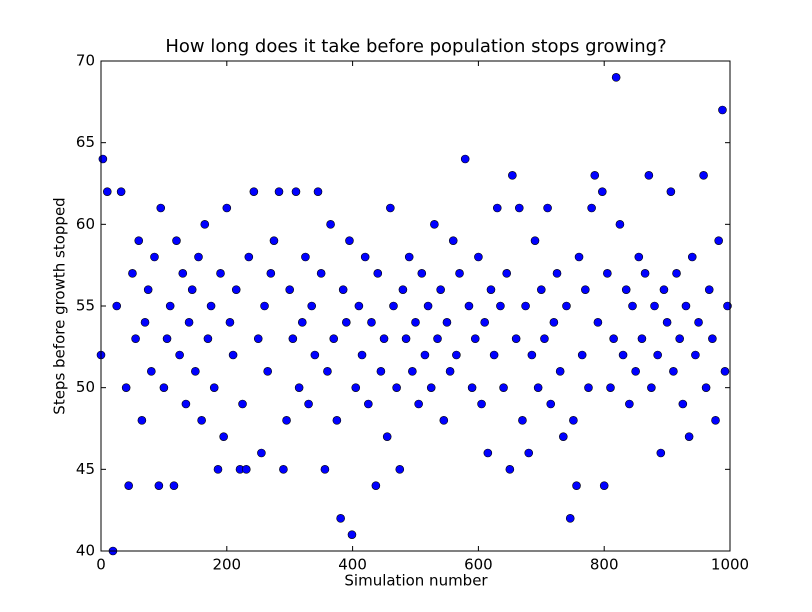 This screenshot has width=812, height=612. Describe the element at coordinates (226, 565) in the screenshot. I see `x-tick-label: 200` at that location.